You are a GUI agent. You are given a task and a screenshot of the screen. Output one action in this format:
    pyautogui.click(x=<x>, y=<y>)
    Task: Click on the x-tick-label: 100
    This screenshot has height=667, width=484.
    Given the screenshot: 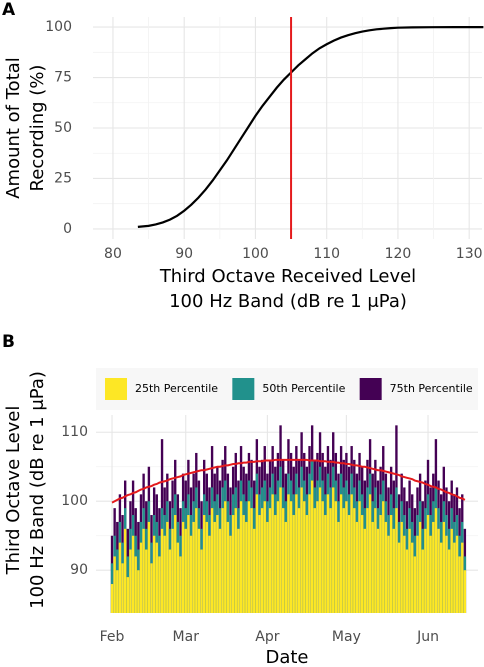 What is the action you would take?
    pyautogui.click(x=255, y=254)
    